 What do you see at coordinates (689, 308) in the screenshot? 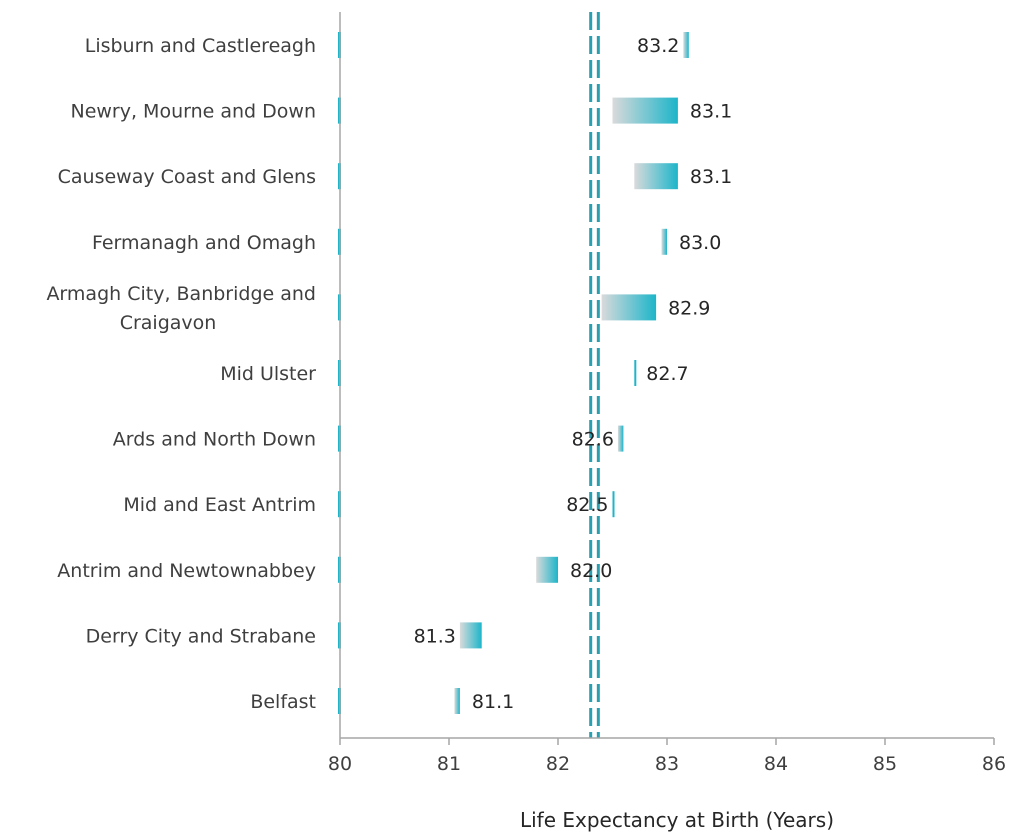
I see `value-label: 82.9` at bounding box center [689, 308].